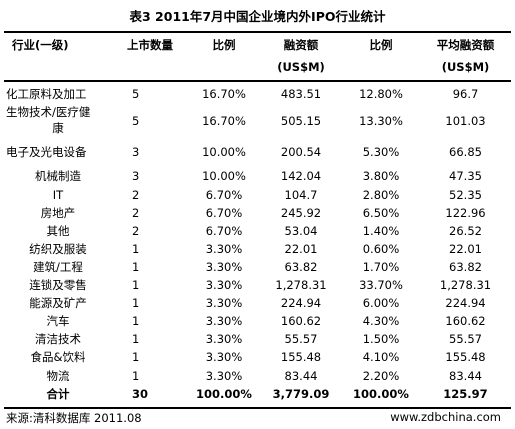 The width and height of the screenshot is (515, 429). What do you see at coordinates (150, 44) in the screenshot?
I see `header-count: 上市数量` at bounding box center [150, 44].